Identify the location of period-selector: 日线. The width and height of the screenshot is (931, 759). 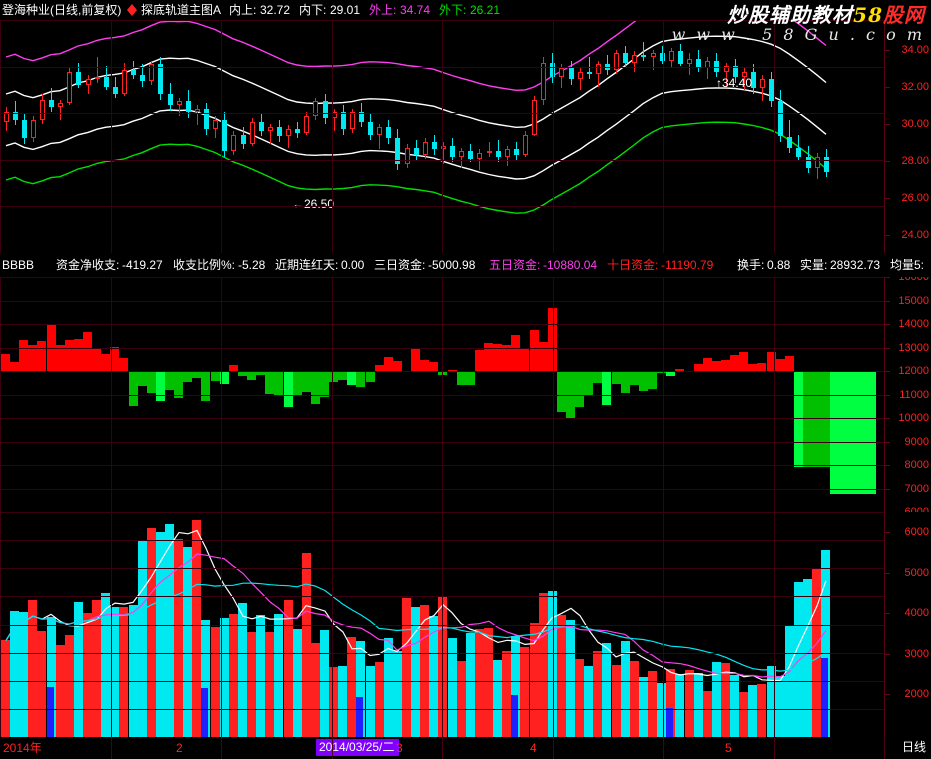
(913, 747).